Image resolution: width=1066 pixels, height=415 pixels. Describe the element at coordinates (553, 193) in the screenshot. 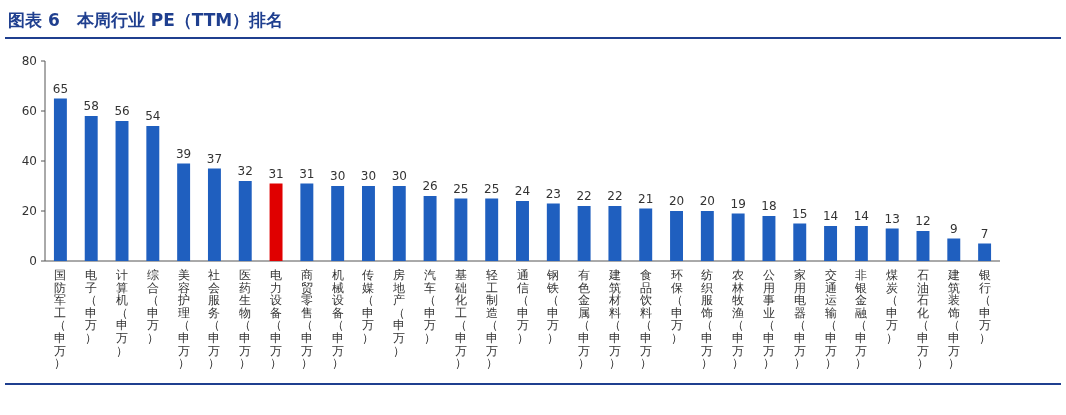

I see `data-label: 23` at that location.